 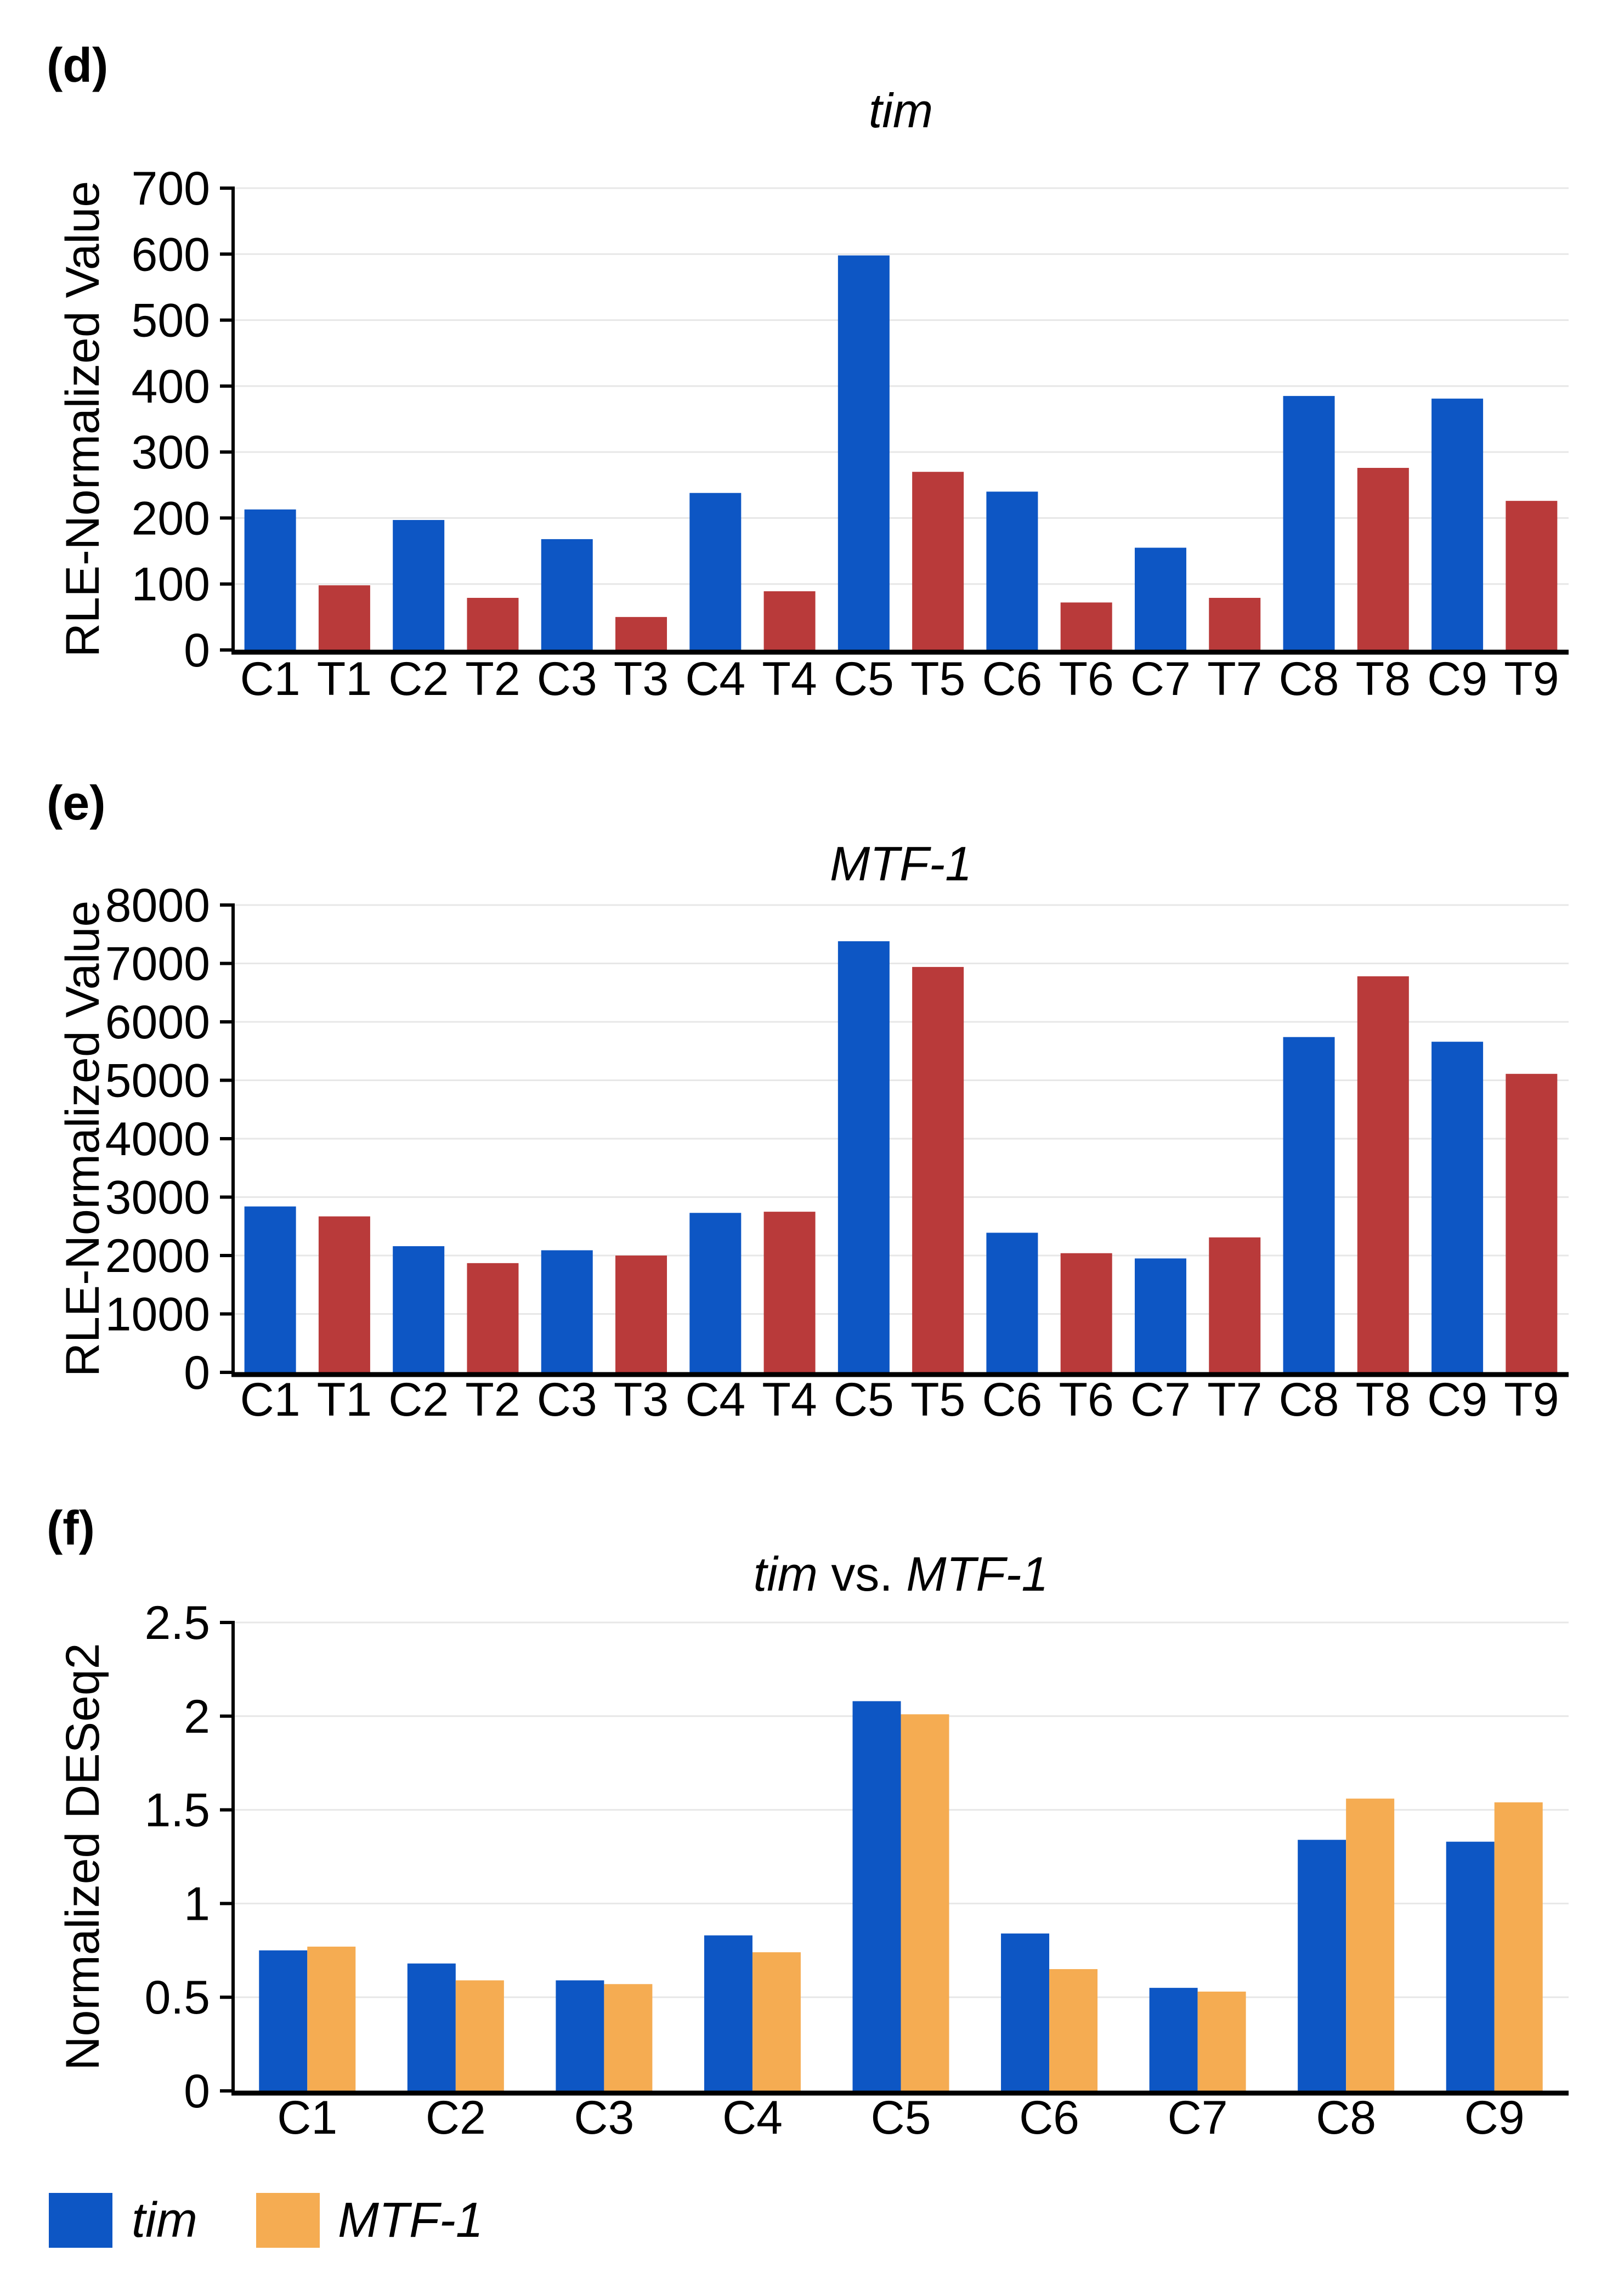 What do you see at coordinates (172, 254) in the screenshot?
I see `y-tick-label-d: 600` at bounding box center [172, 254].